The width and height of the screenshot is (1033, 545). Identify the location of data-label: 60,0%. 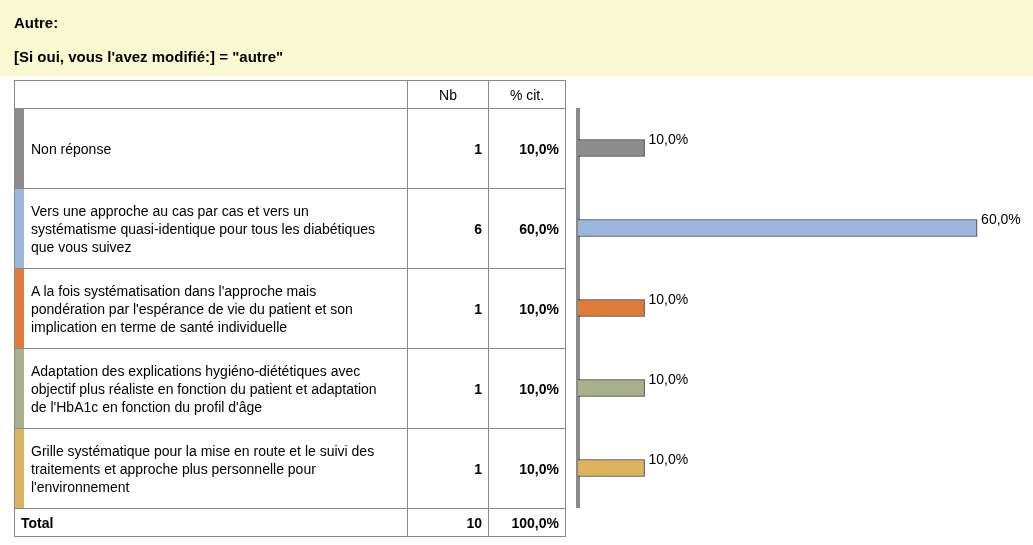
(527, 228).